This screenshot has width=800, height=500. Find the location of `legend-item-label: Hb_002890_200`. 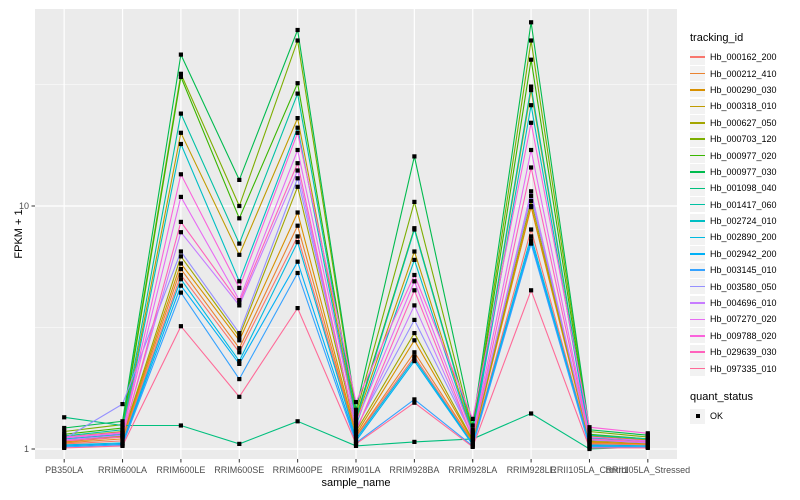

legend-item-label: Hb_002890_200 is located at coordinates (743, 237).